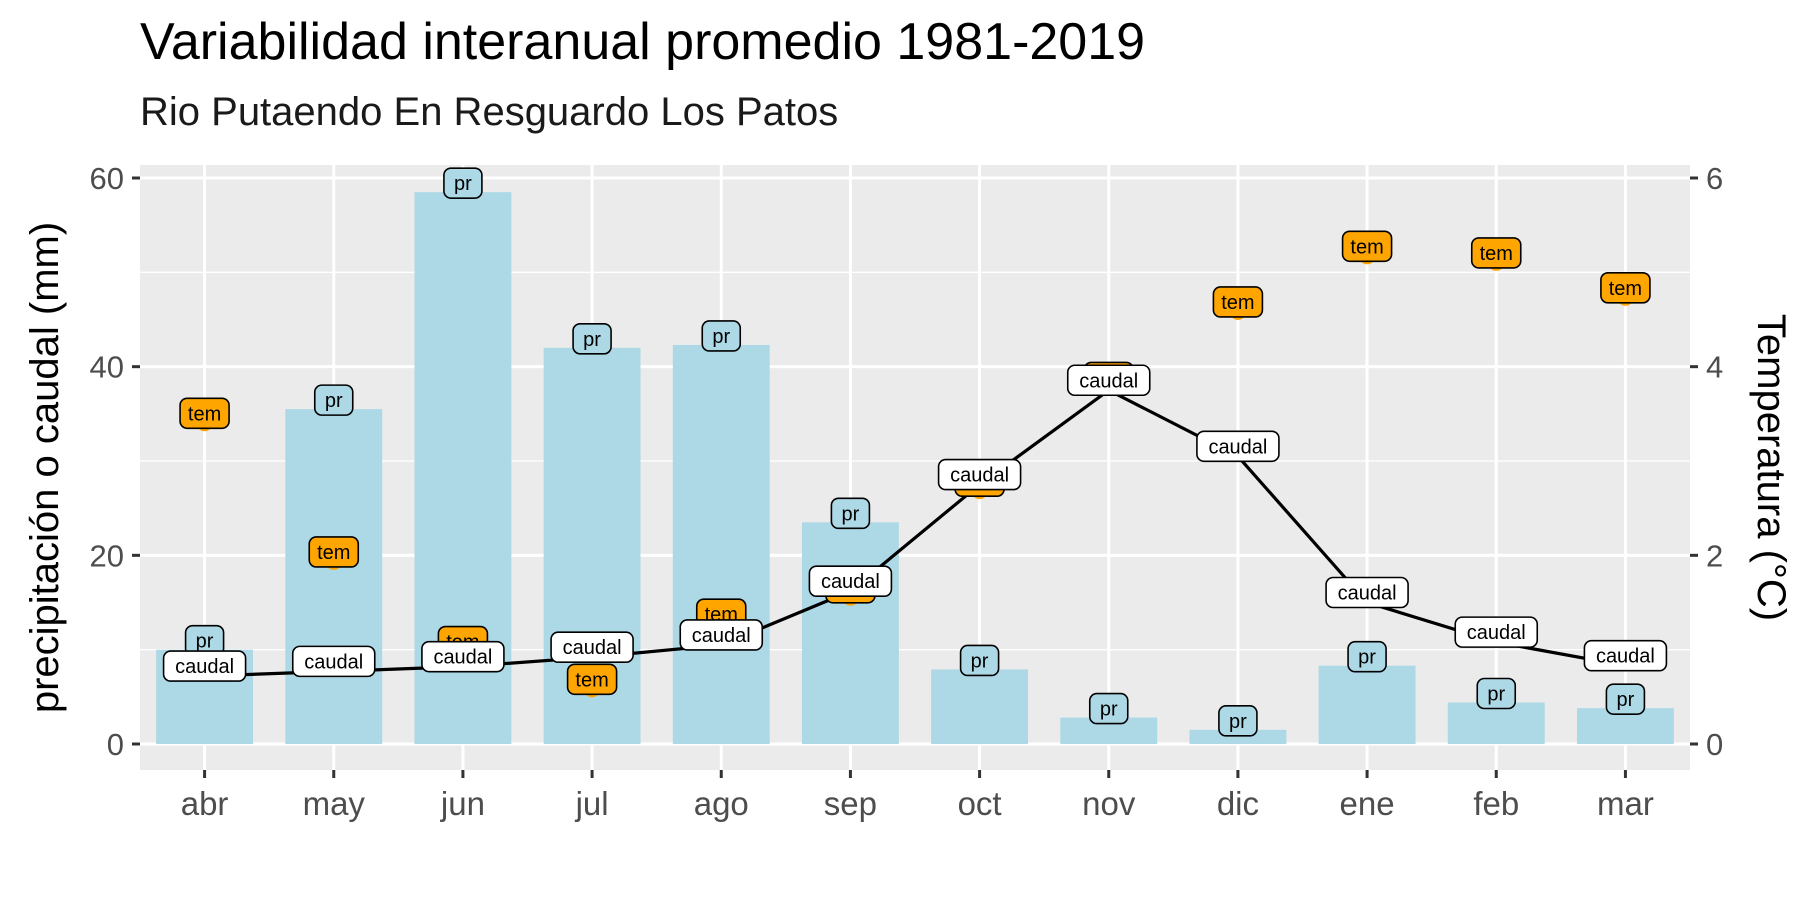 Image resolution: width=1800 pixels, height=900 pixels. I want to click on label-pr-abr-text: pr, so click(205, 642).